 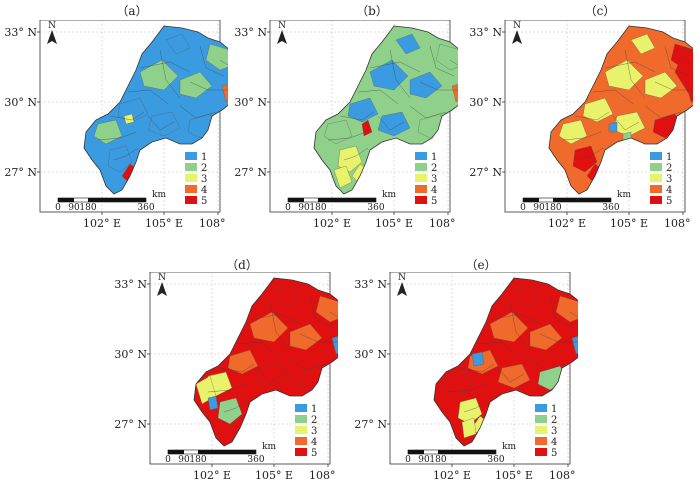 What do you see at coordinates (132, 11) in the screenshot?
I see `panel-title-a: （a）` at bounding box center [132, 11].